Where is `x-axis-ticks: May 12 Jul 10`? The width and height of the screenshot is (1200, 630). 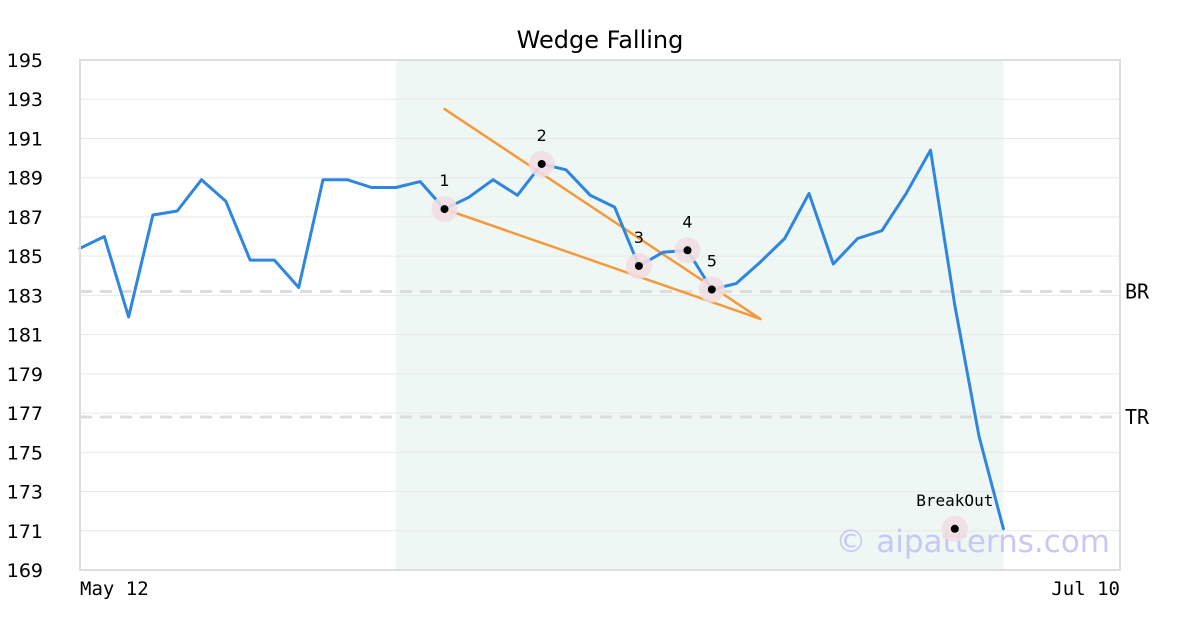 x-axis-ticks: May 12 Jul 10 is located at coordinates (600, 589).